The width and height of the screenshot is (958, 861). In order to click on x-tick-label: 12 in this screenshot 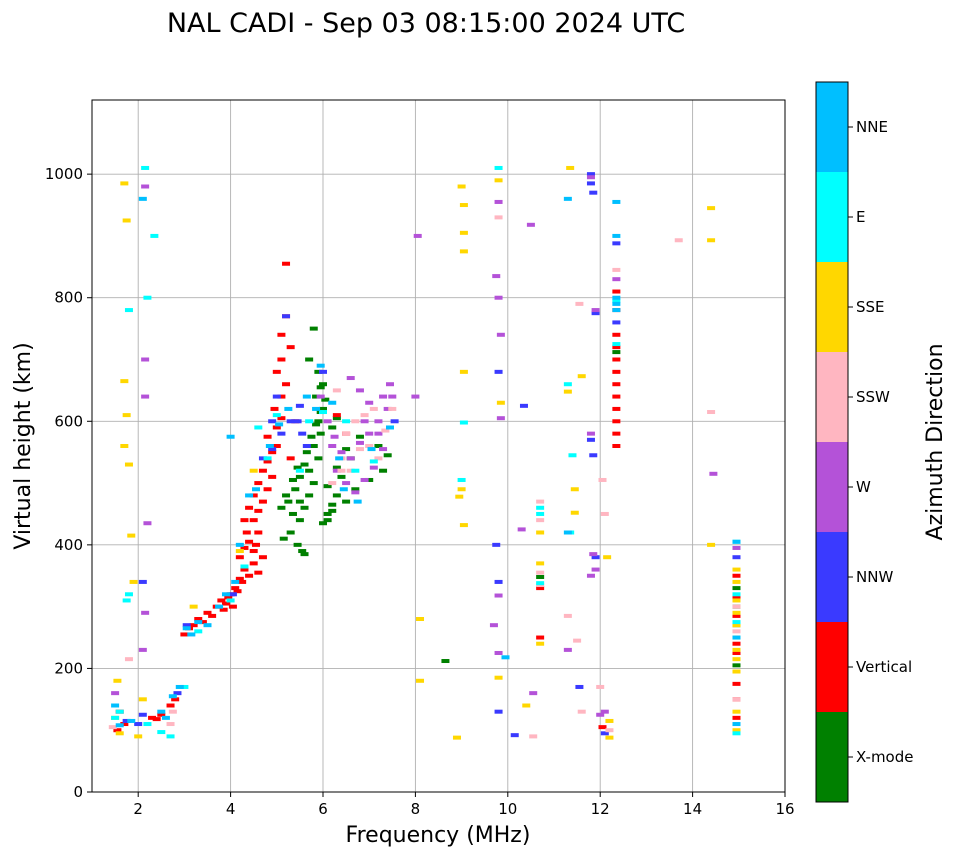, I will do `click(600, 809)`.